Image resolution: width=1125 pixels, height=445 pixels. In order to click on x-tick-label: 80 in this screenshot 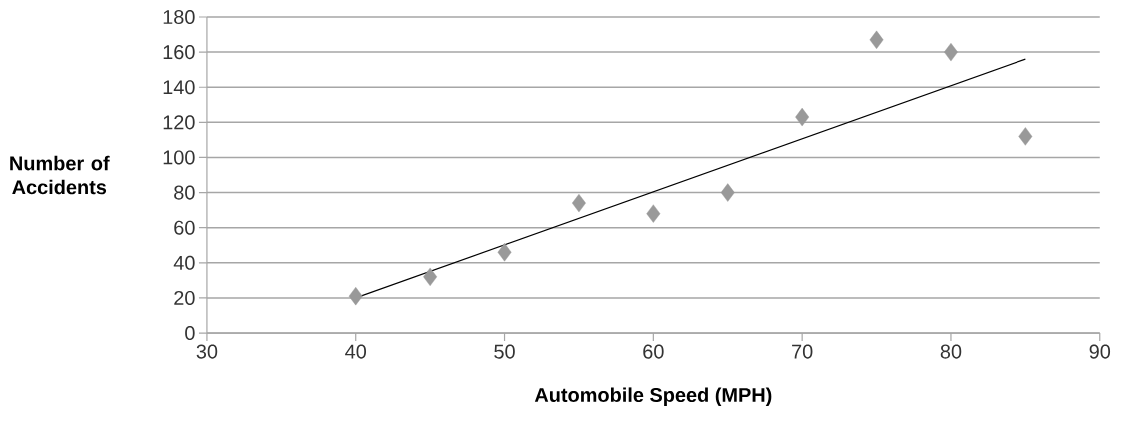, I will do `click(951, 351)`.